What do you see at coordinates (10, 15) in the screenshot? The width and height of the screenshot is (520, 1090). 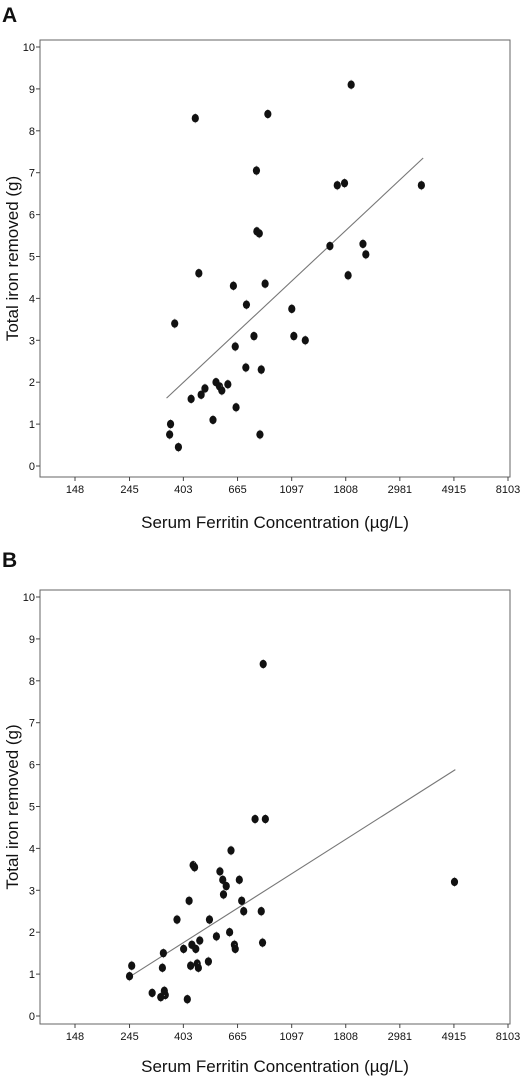 I see `panel-label-a: A` at bounding box center [10, 15].